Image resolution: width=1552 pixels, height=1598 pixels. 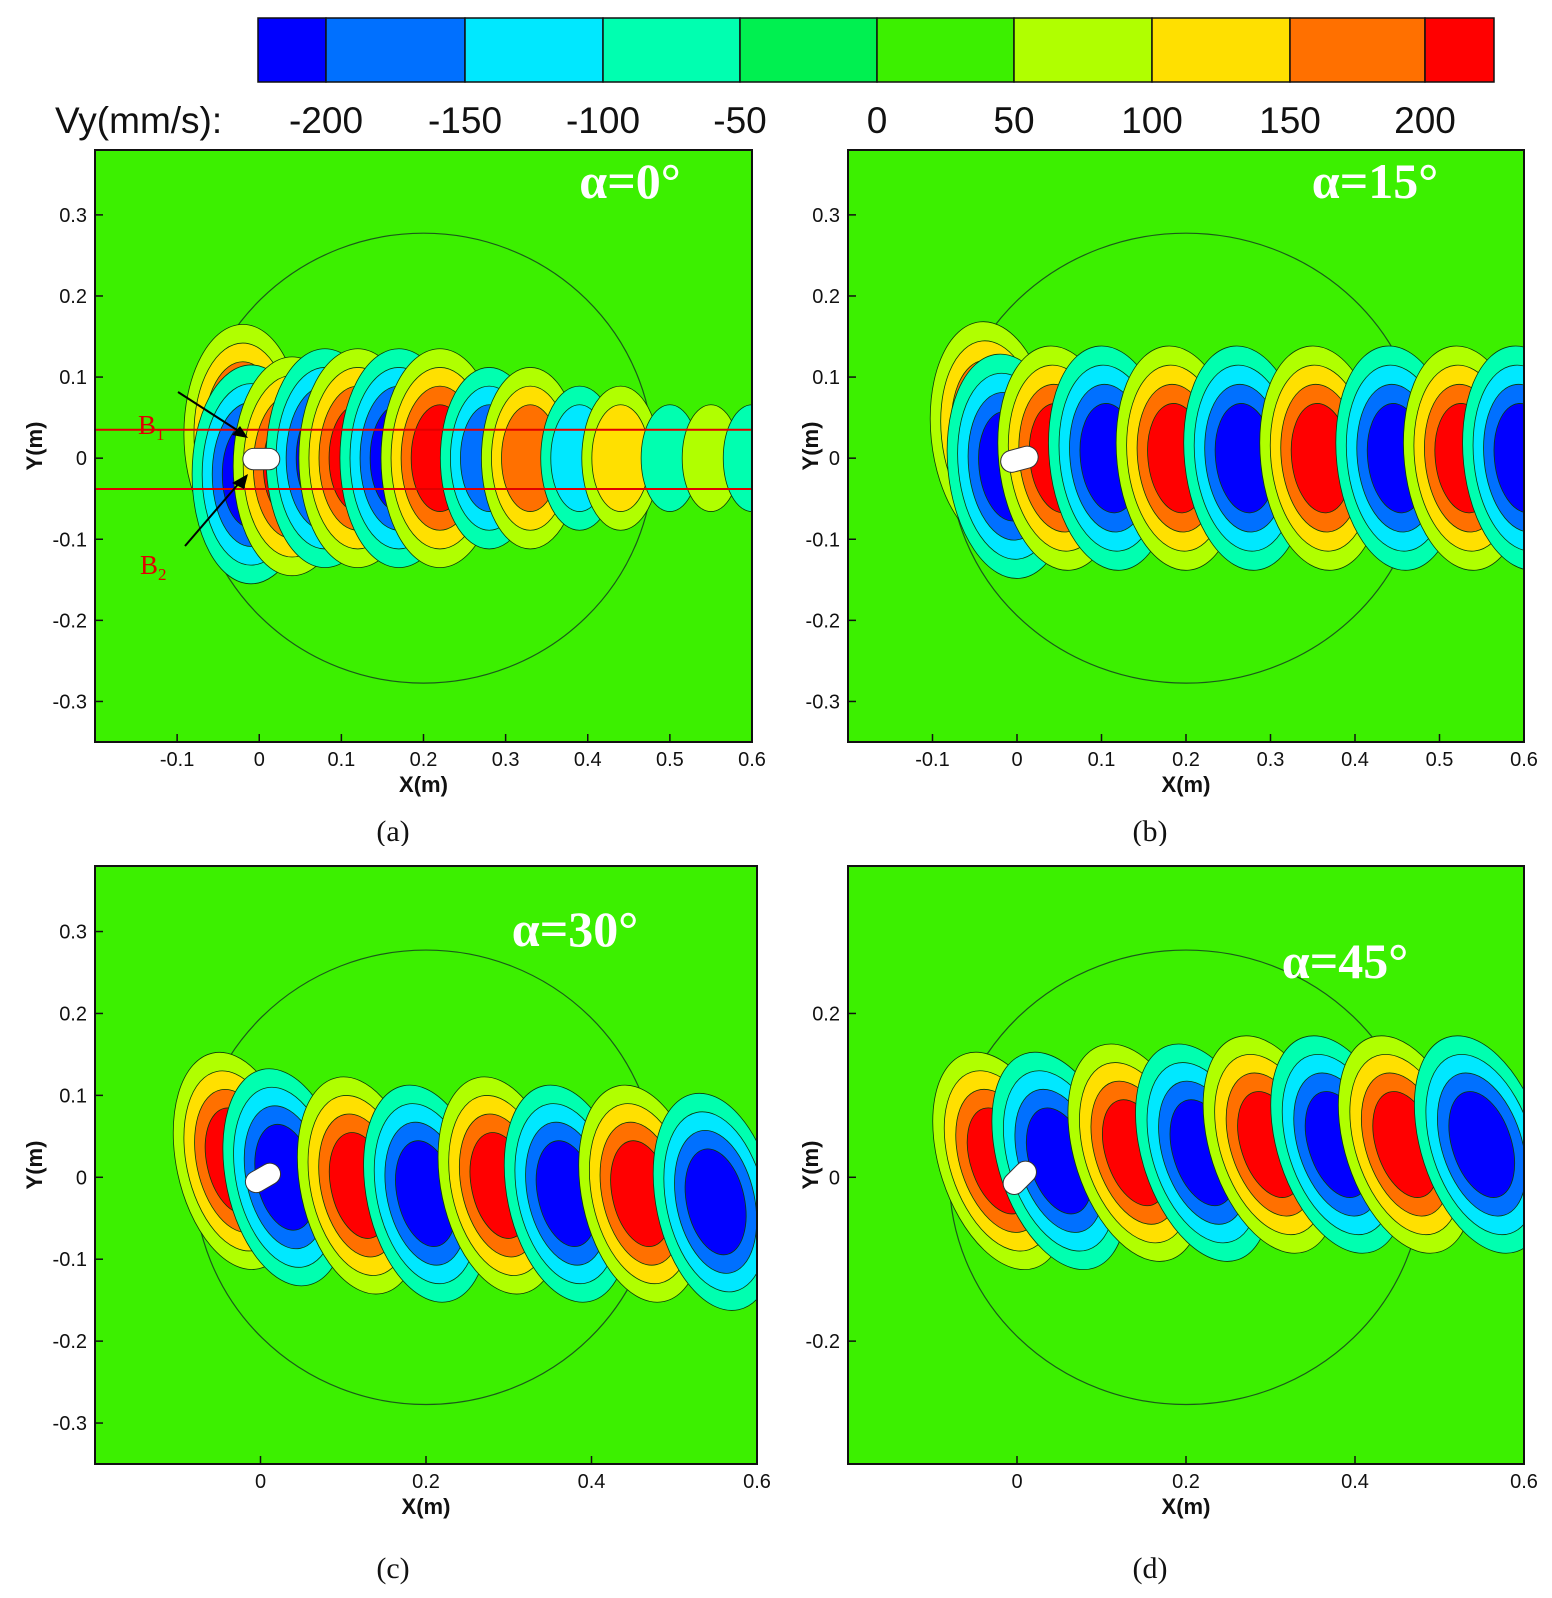 What do you see at coordinates (1150, 830) in the screenshot?
I see `panel-b-label: (b)` at bounding box center [1150, 830].